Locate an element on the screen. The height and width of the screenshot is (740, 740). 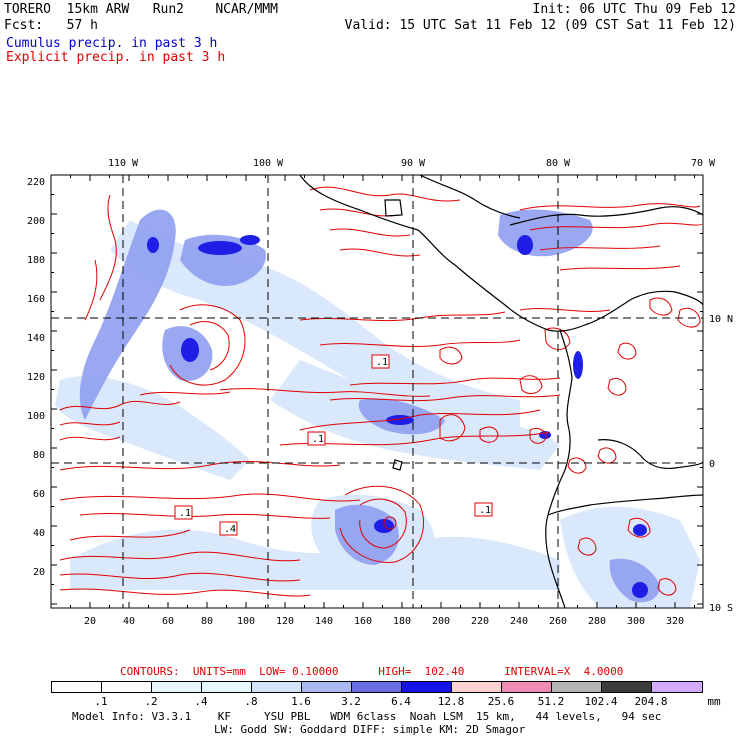
init-time: Init: 06 UTC Thu 09 Feb 12 is located at coordinates (634, 9).